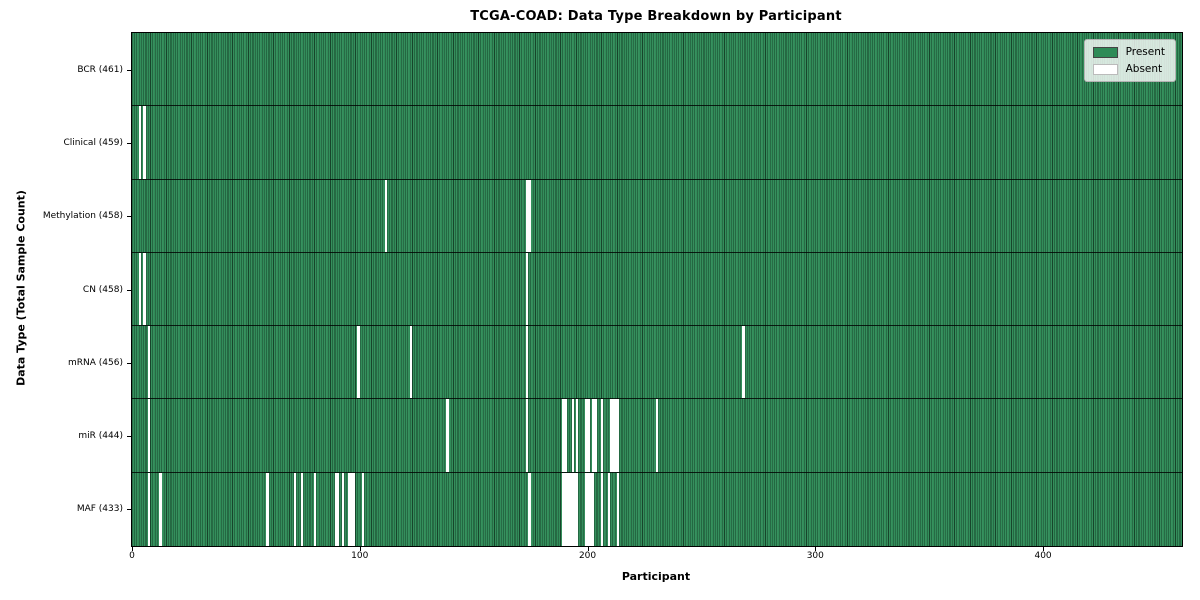  What do you see at coordinates (656, 576) in the screenshot?
I see `x-axis-label: Participant` at bounding box center [656, 576].